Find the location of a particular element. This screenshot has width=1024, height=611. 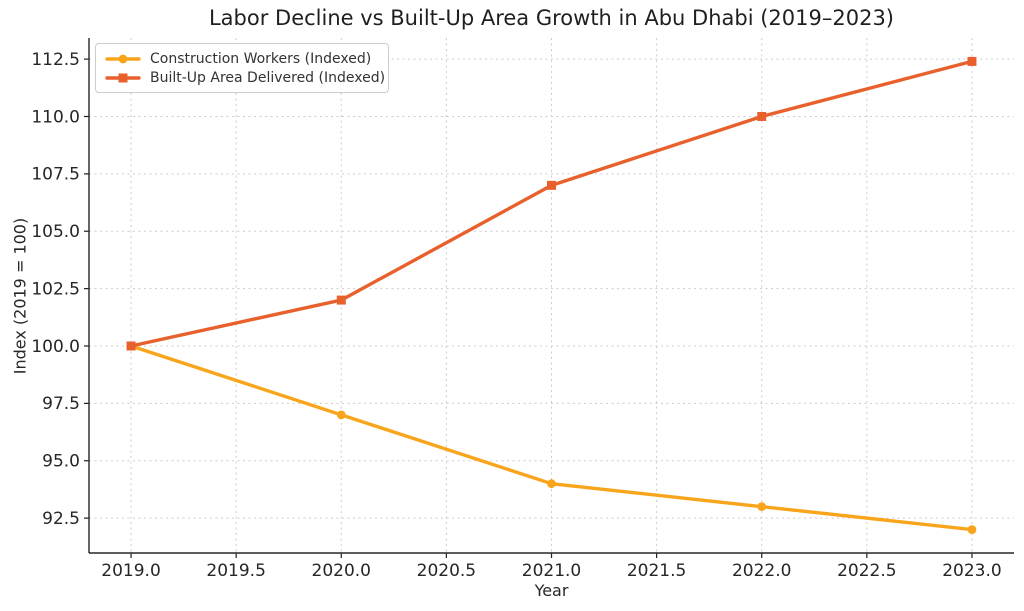

y-tick-label: 97.5 is located at coordinates (61, 404).